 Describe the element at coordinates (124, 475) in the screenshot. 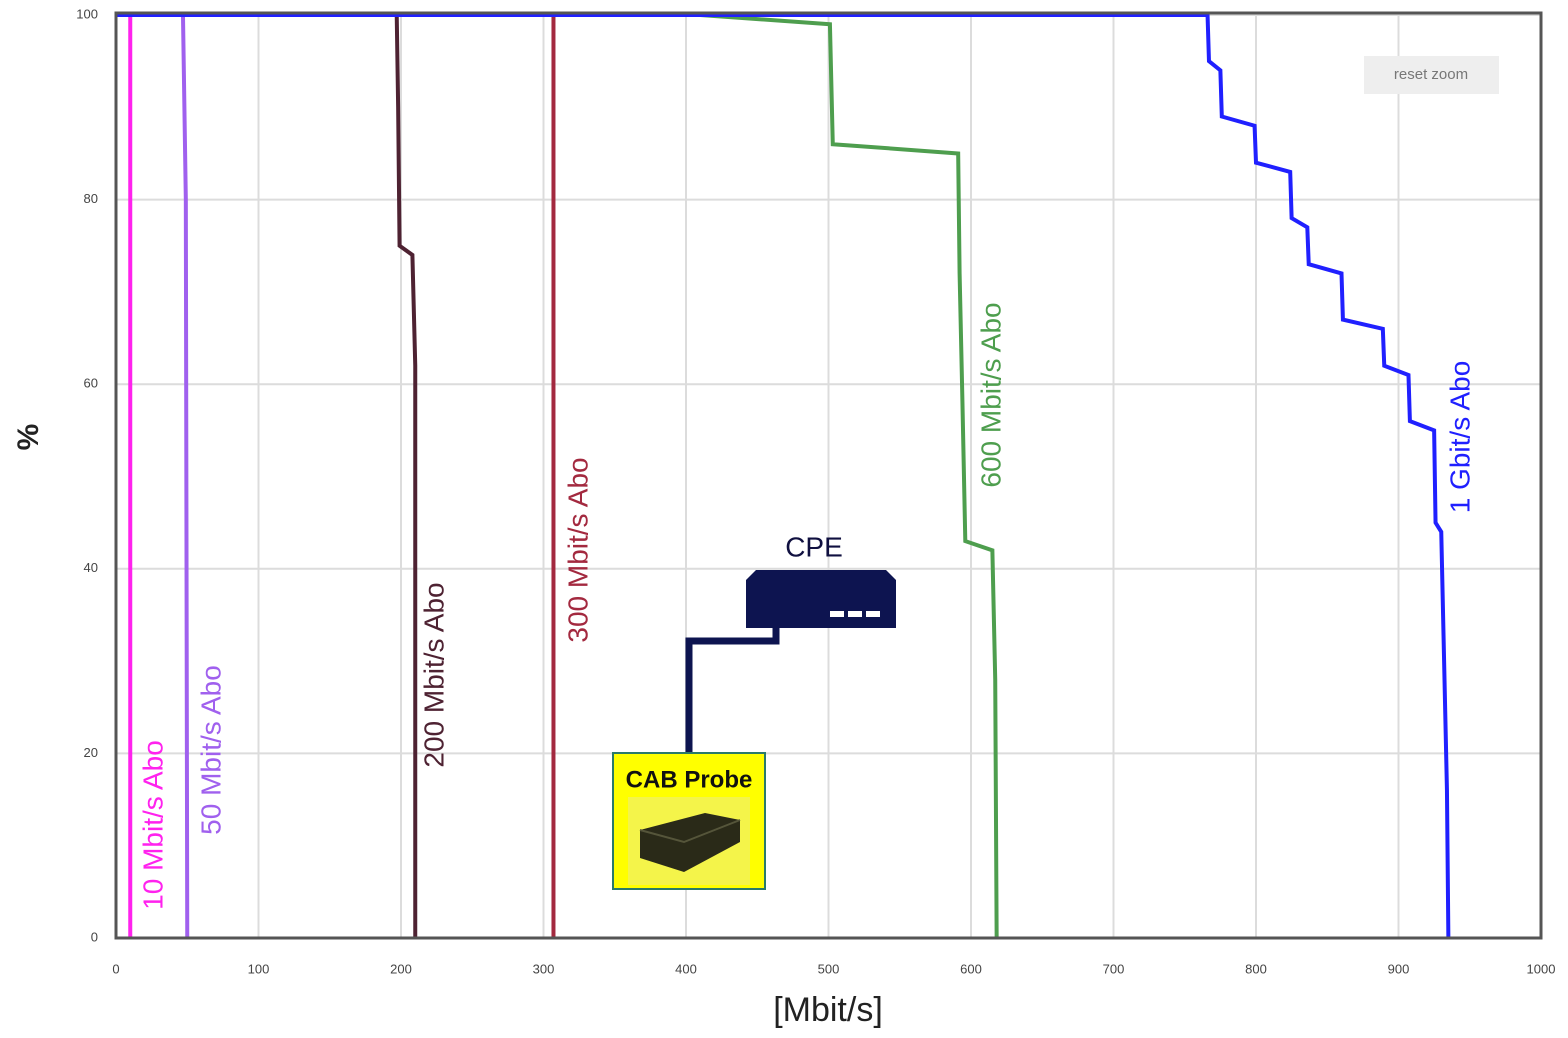

I see `series-line` at that location.